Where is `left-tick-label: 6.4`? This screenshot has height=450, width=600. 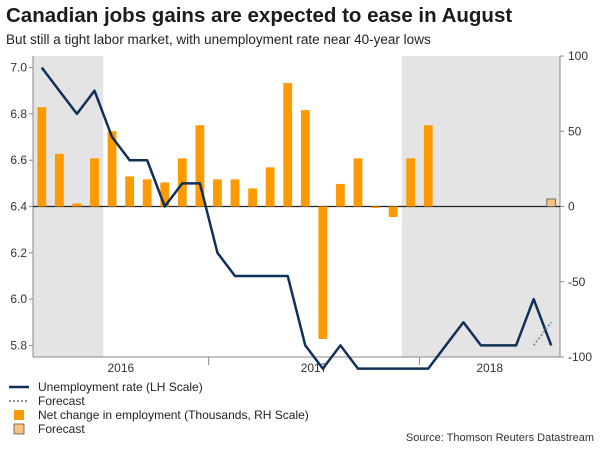 left-tick-label: 6.4 is located at coordinates (18, 207).